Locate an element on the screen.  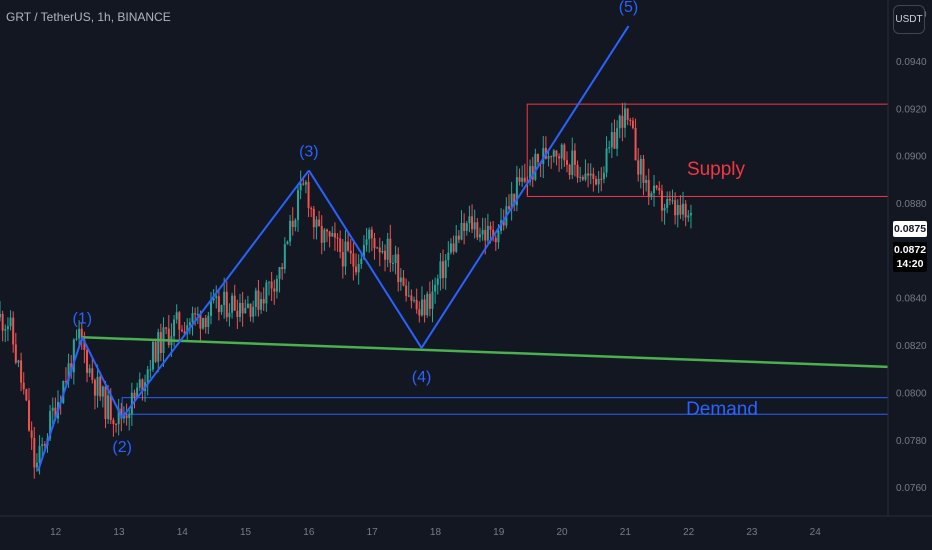
close-price-tag: 0.0872 14:20 is located at coordinates (910, 257).